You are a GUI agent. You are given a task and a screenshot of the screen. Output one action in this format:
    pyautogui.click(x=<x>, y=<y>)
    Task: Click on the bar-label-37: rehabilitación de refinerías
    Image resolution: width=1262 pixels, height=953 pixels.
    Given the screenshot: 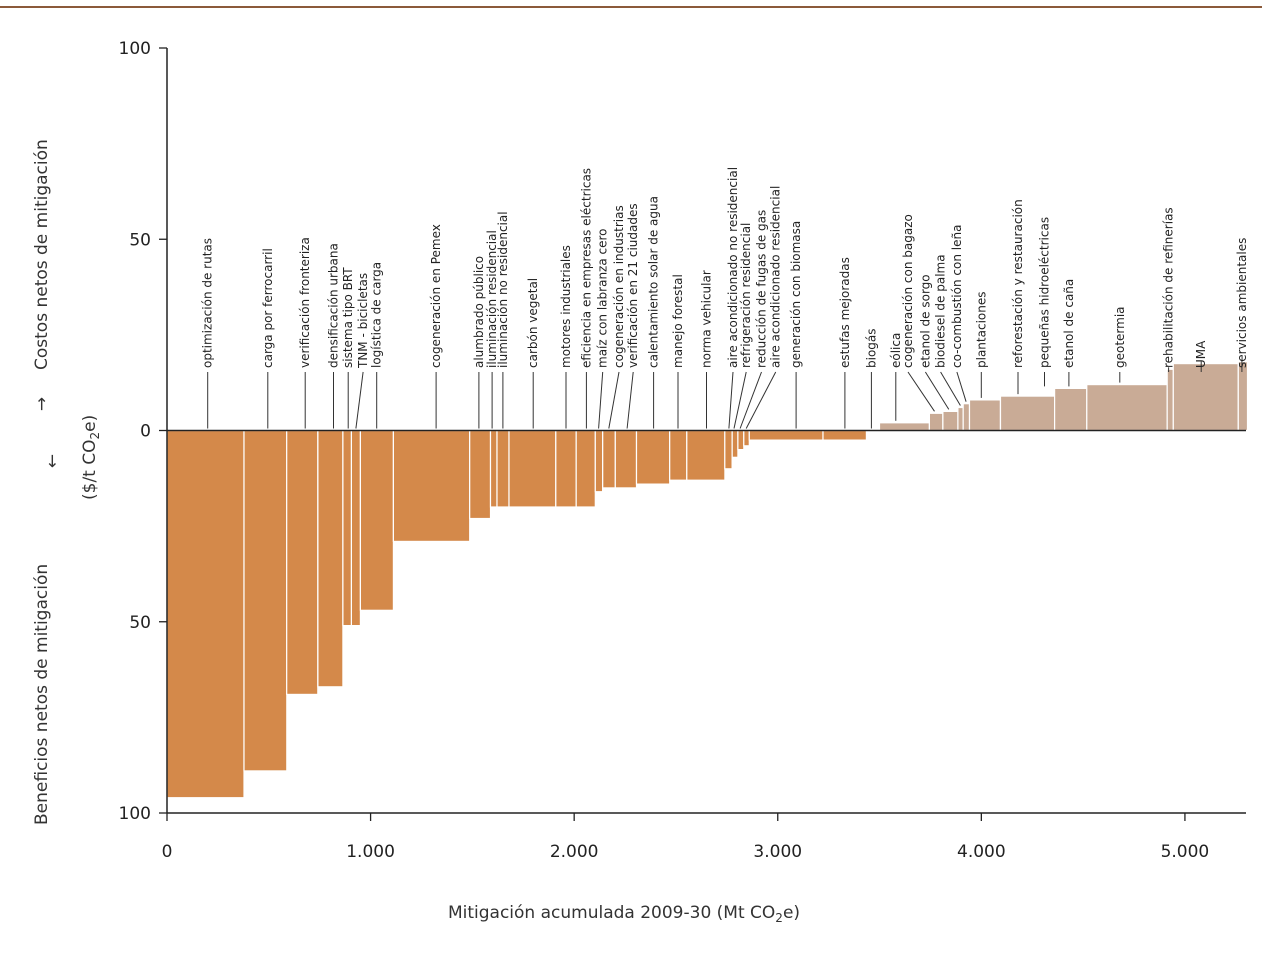 What is the action you would take?
    pyautogui.click(x=1169, y=287)
    